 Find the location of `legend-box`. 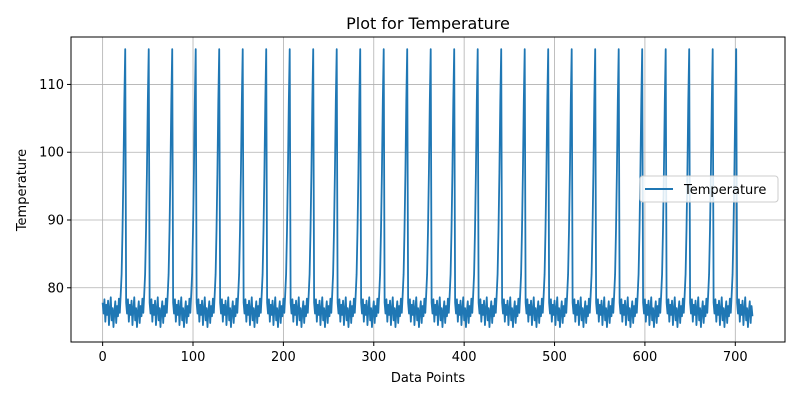

legend-box is located at coordinates (709, 189).